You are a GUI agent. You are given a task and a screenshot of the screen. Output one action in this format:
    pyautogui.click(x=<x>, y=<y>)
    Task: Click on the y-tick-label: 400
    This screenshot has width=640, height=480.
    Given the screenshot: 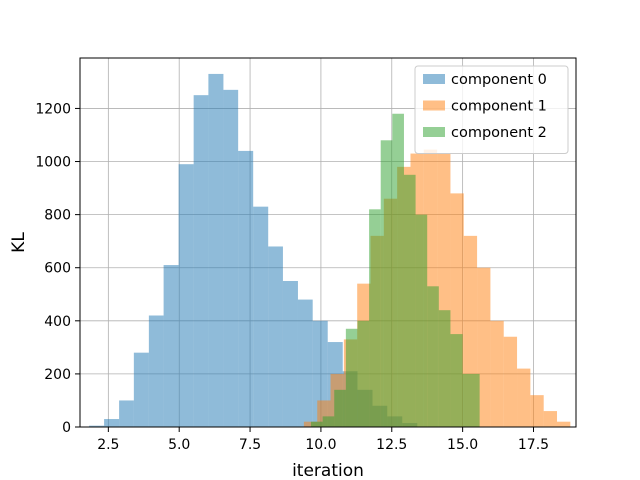 What is the action you would take?
    pyautogui.click(x=57, y=322)
    